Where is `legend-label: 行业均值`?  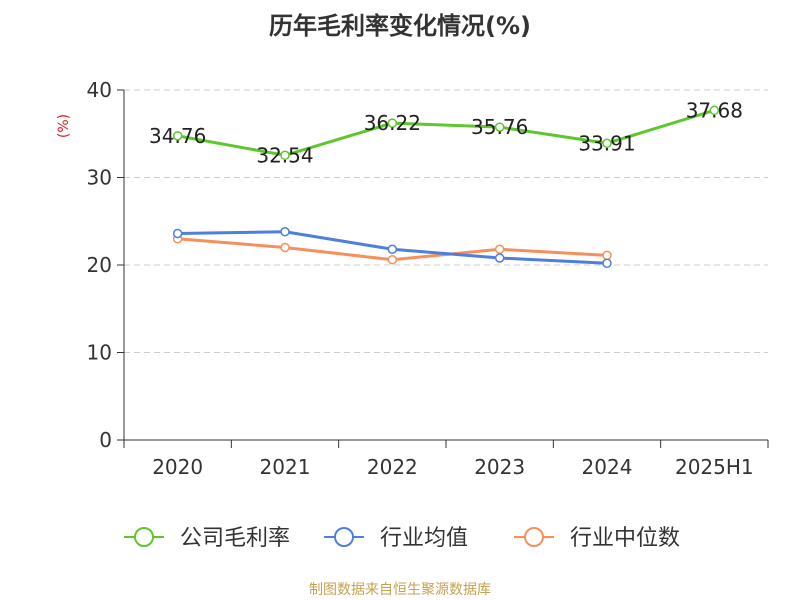
legend-label: 行业均值 is located at coordinates (424, 538).